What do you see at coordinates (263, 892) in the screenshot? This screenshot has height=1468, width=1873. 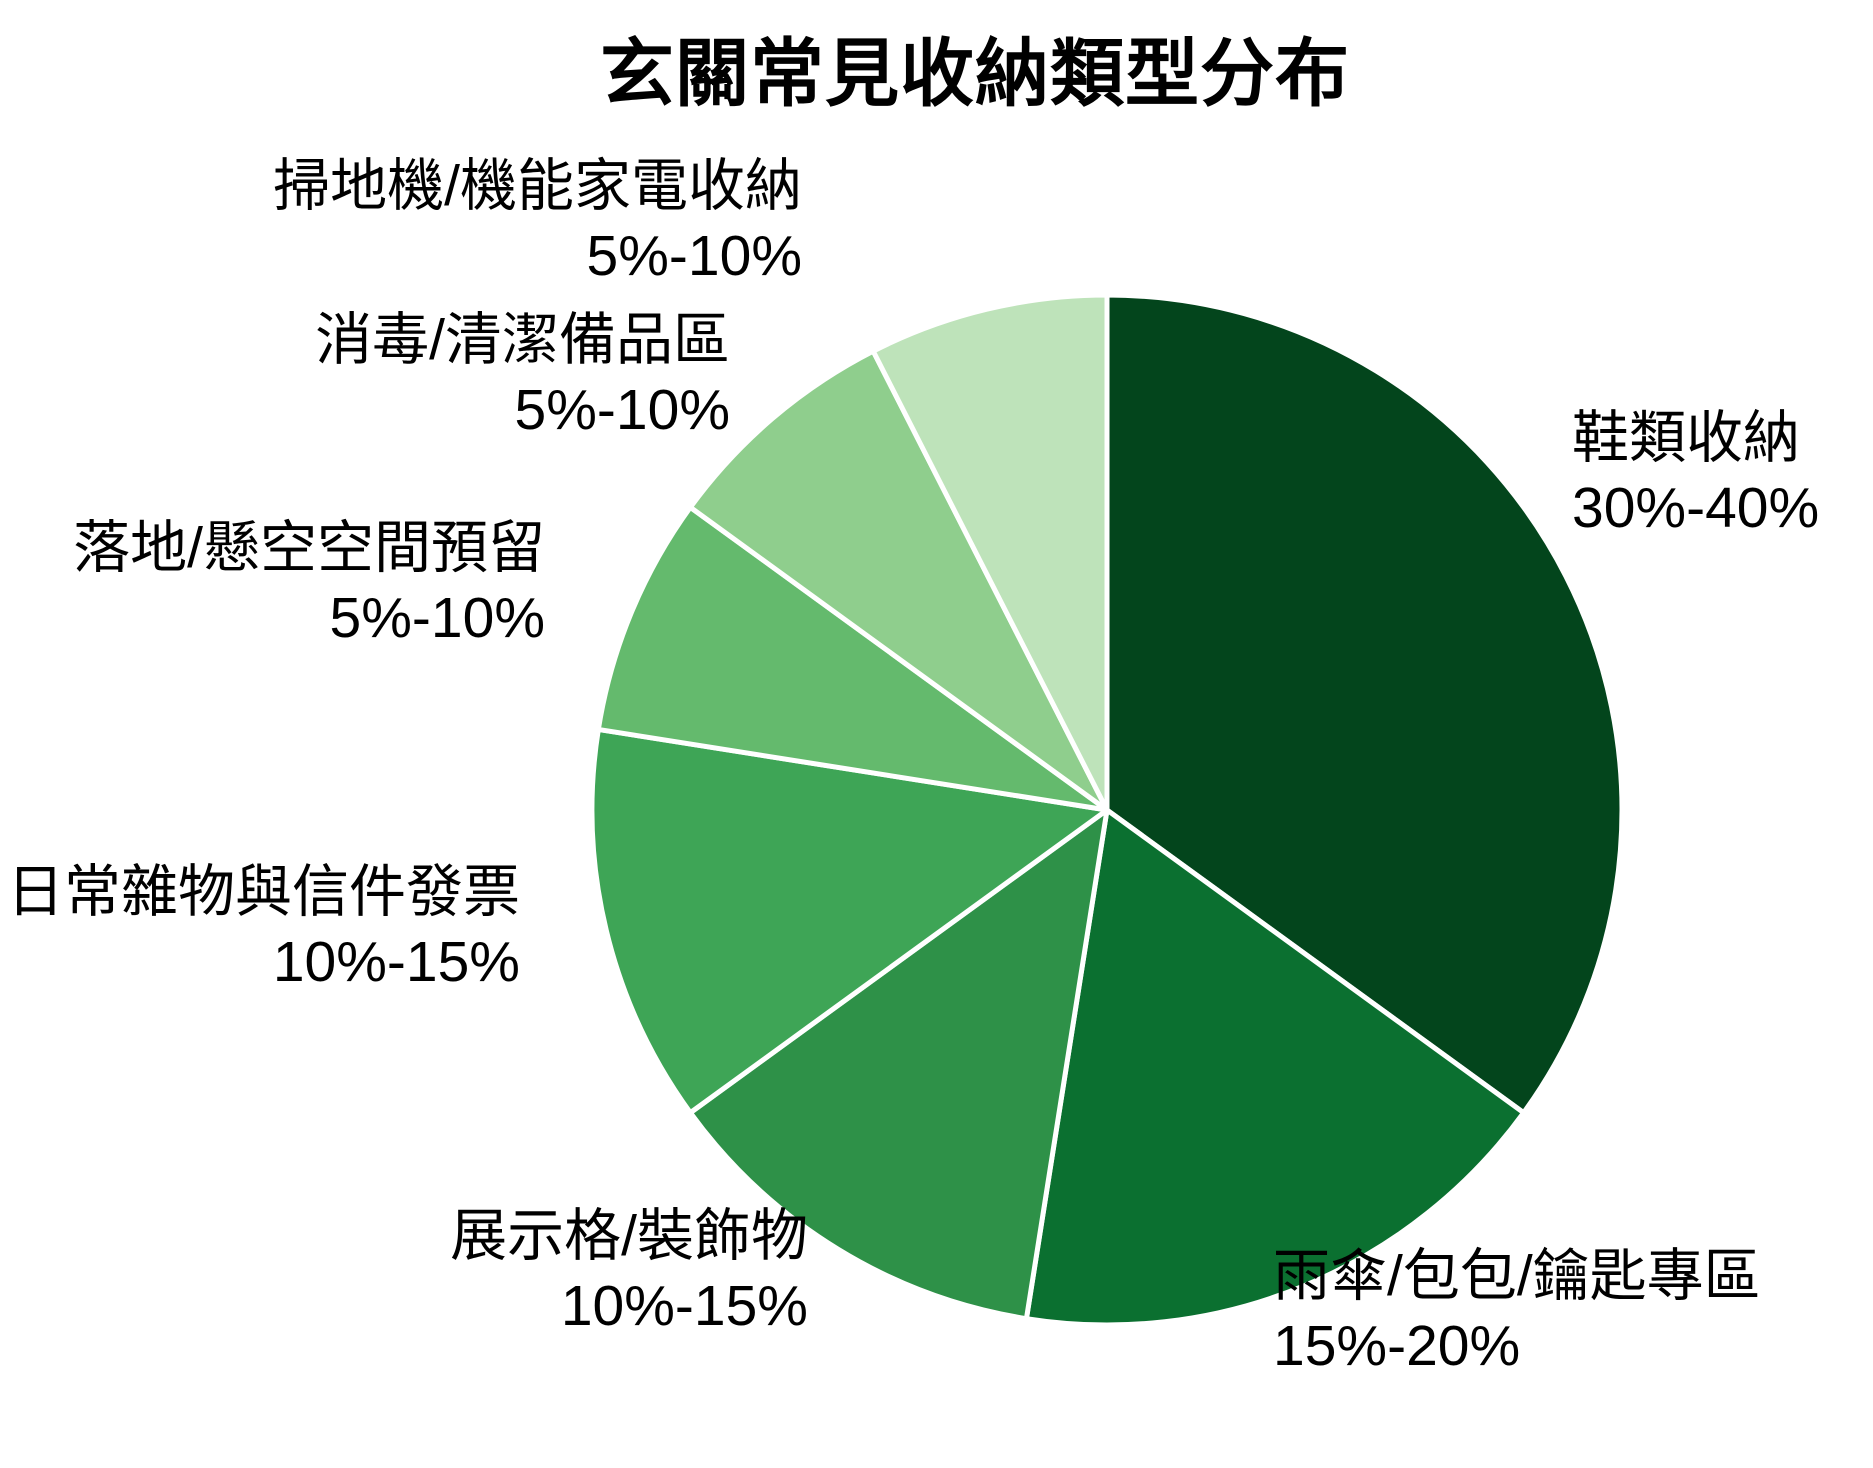 I see `slice-label-text: 日常雜物與信件發票` at bounding box center [263, 892].